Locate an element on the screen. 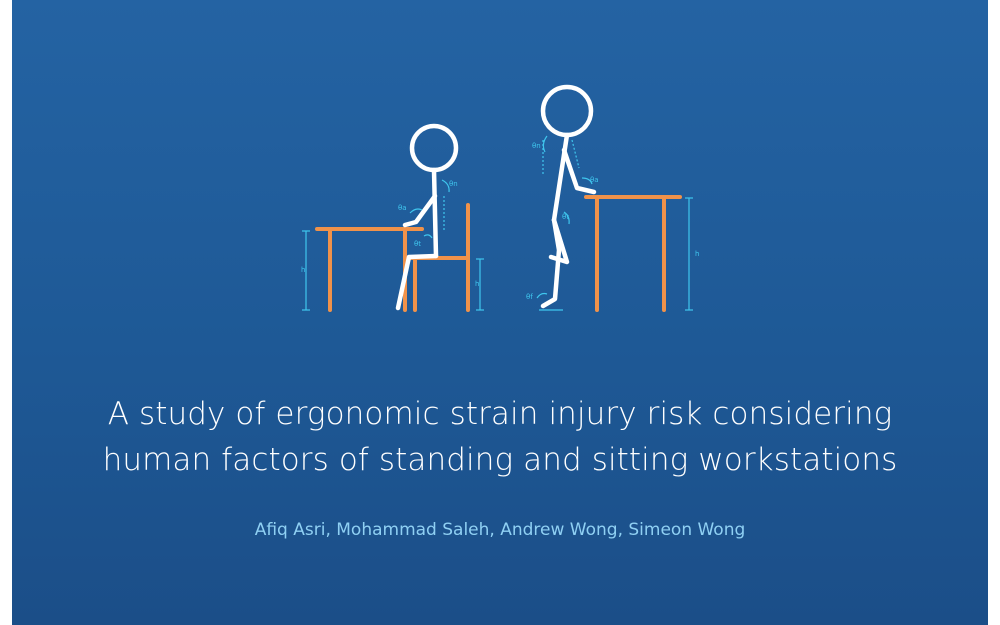 Image resolution: width=1000 pixels, height=625 pixels. standing-neck-angle-label: θn is located at coordinates (536, 146).